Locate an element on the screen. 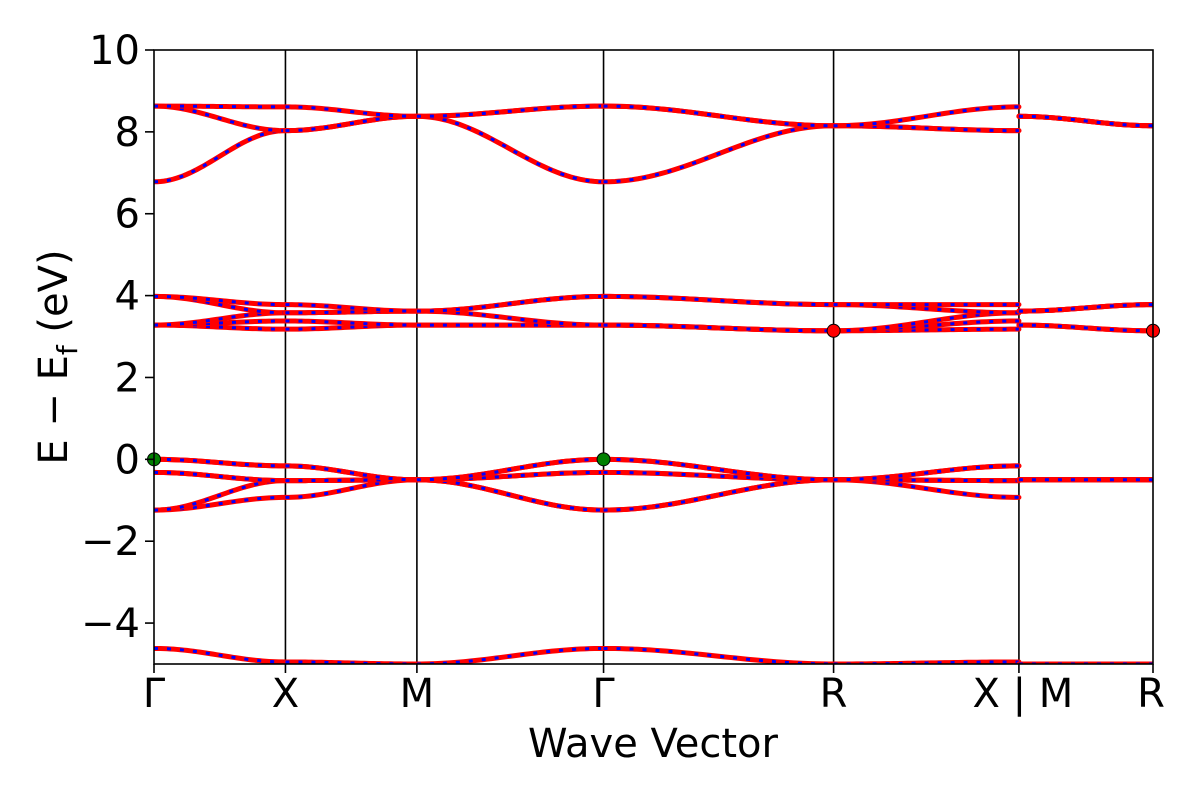  y-axis-label: E − Ef (eV) is located at coordinates (57, 356).